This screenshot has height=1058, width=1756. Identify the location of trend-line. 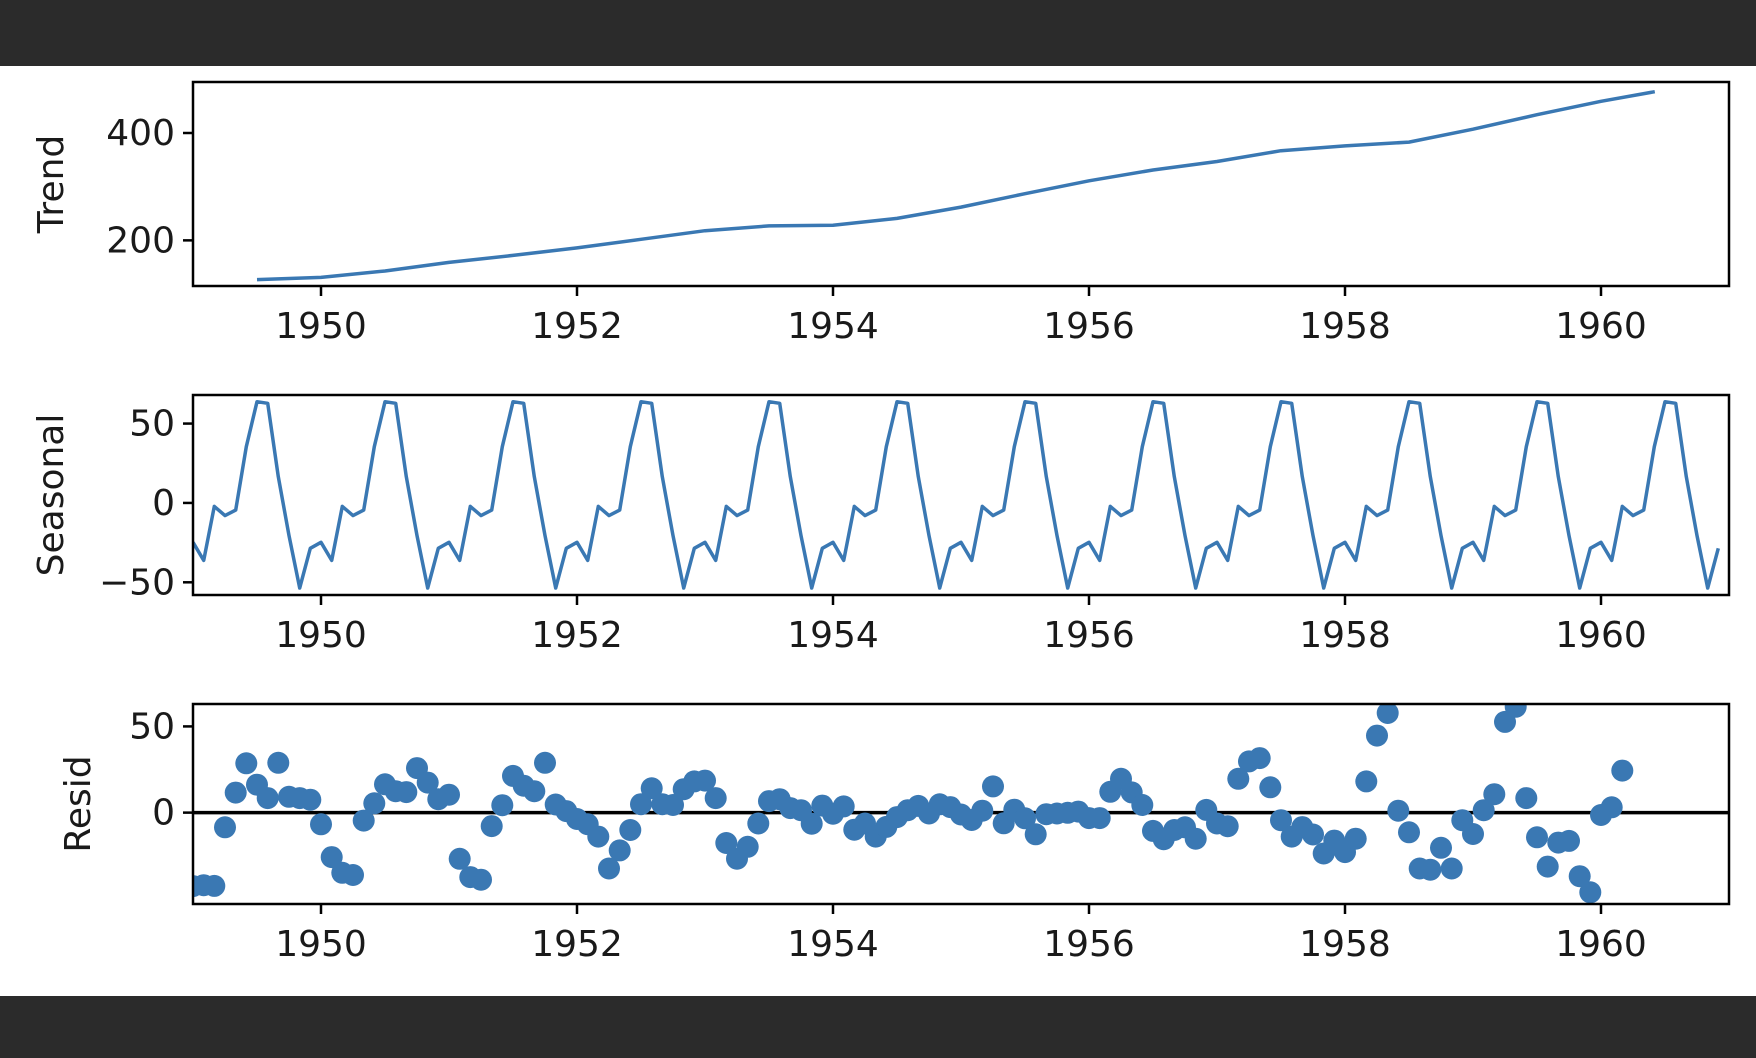
(956, 185).